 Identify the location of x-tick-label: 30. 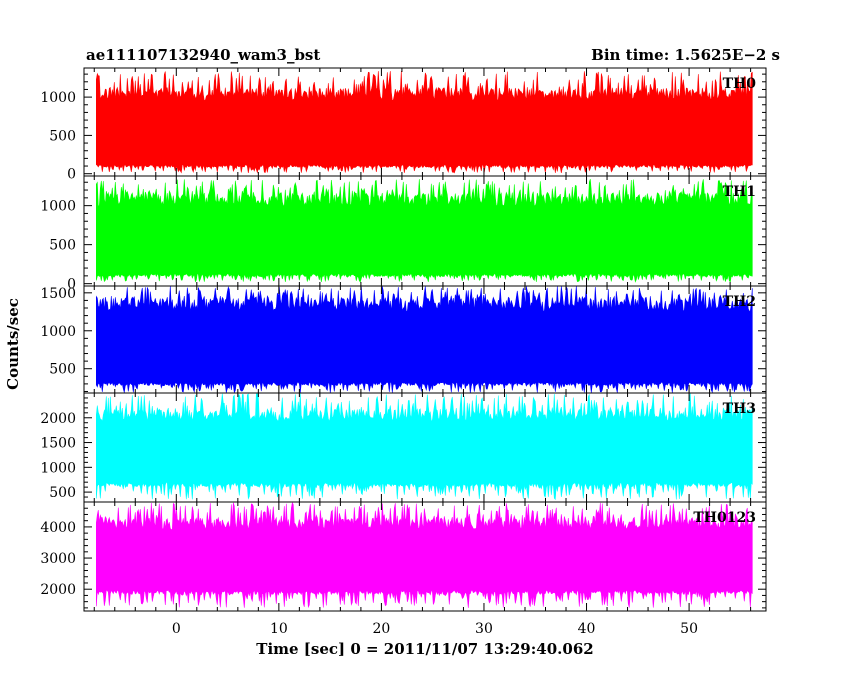
(484, 629).